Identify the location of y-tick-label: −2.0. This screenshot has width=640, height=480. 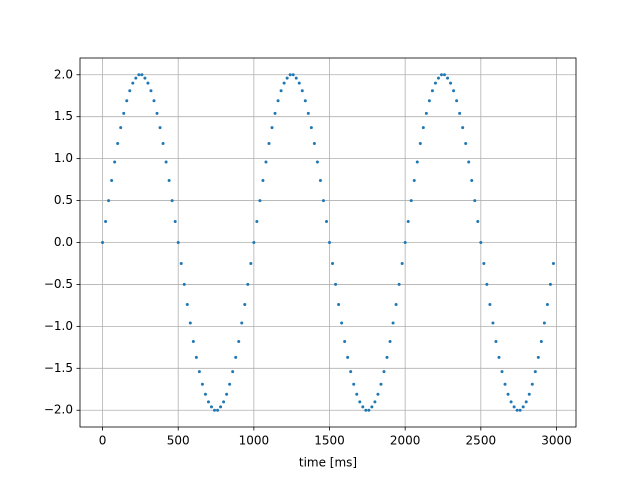
(58, 410).